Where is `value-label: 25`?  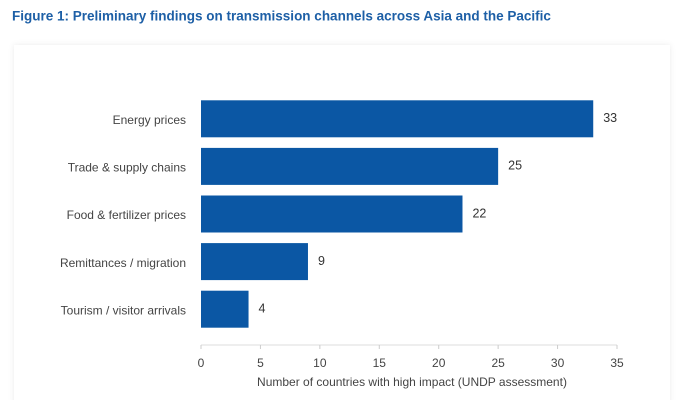 value-label: 25 is located at coordinates (515, 166).